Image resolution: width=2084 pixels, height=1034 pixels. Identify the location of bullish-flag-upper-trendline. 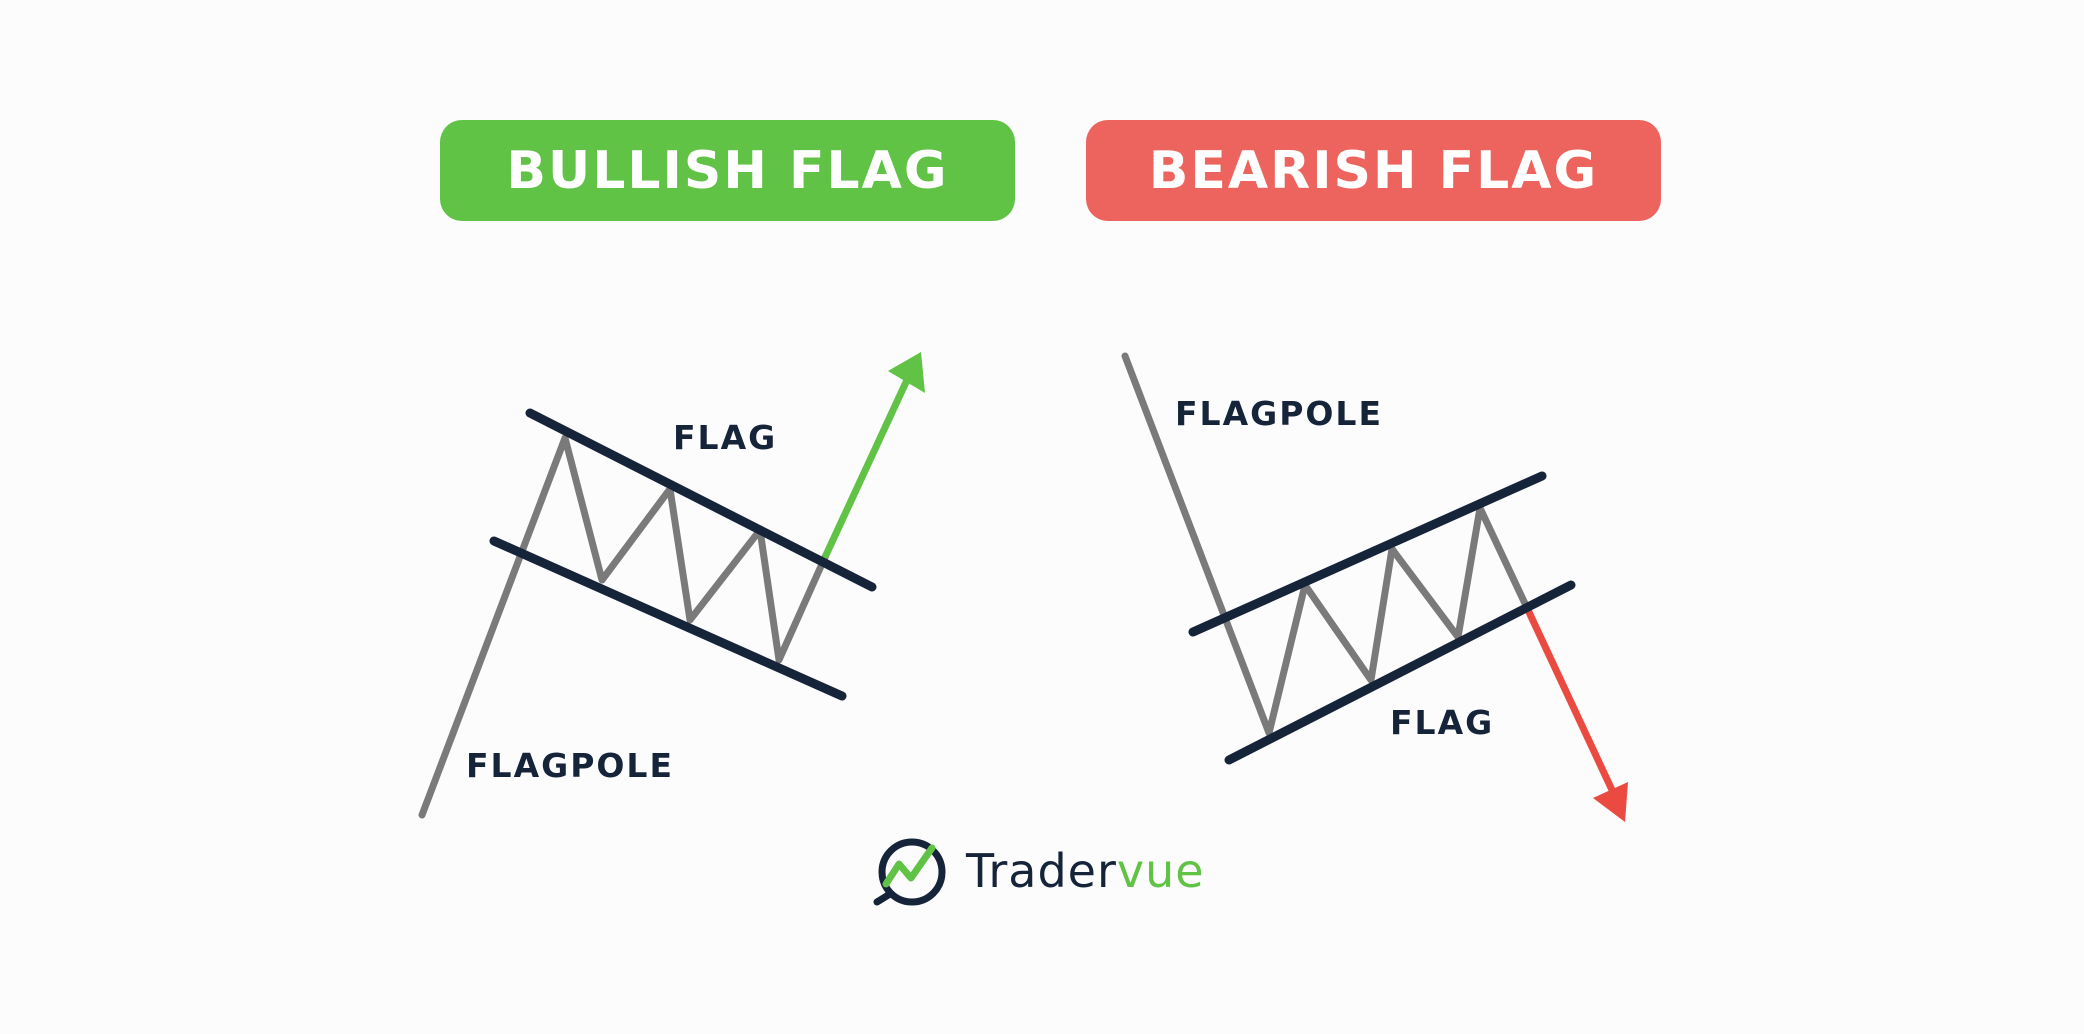
(701, 500).